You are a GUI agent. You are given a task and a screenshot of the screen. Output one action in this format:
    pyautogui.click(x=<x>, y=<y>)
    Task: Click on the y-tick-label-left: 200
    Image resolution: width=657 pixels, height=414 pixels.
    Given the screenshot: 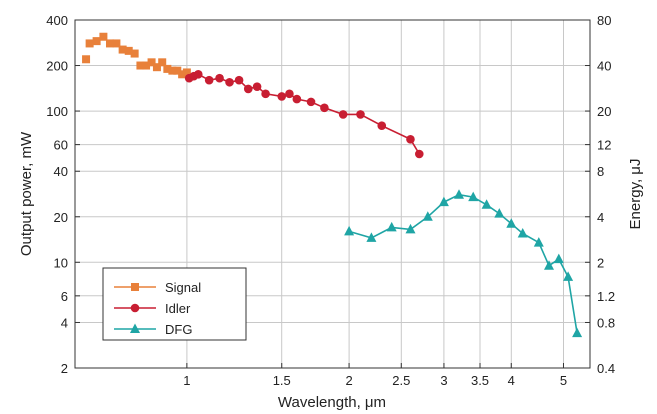 What is the action you would take?
    pyautogui.click(x=57, y=66)
    